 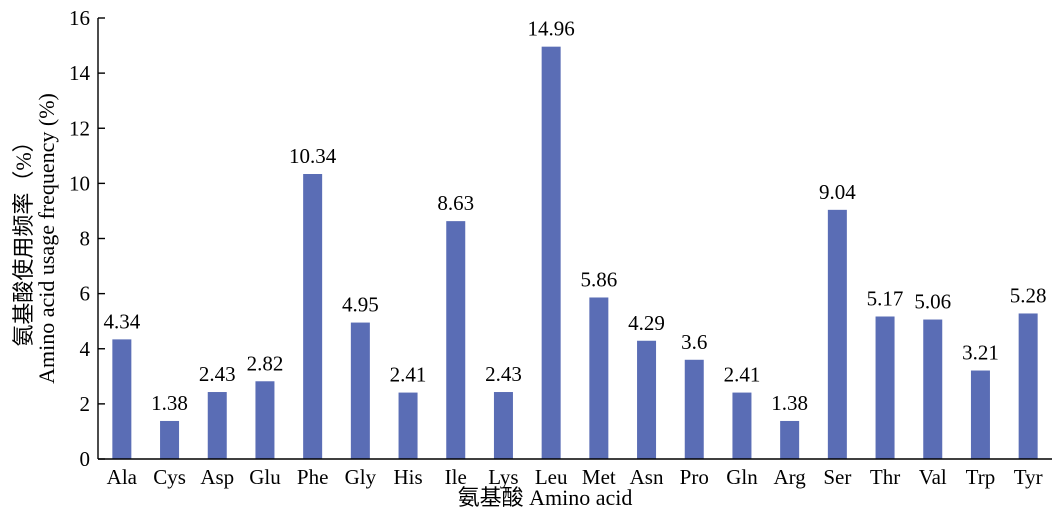 I want to click on bar-value-label: 4.29, so click(x=646, y=323).